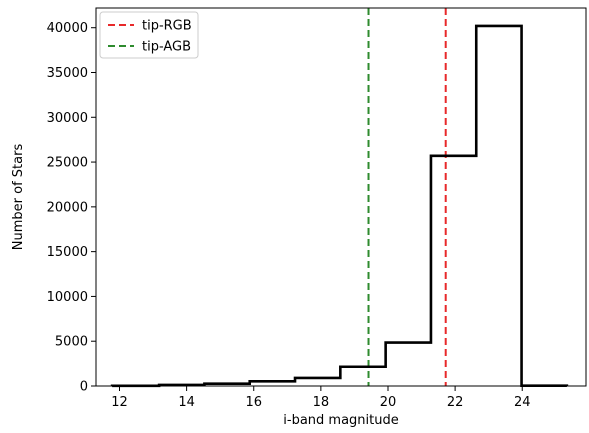 The height and width of the screenshot is (433, 589). What do you see at coordinates (67, 73) in the screenshot?
I see `y-tick-label: 35000` at bounding box center [67, 73].